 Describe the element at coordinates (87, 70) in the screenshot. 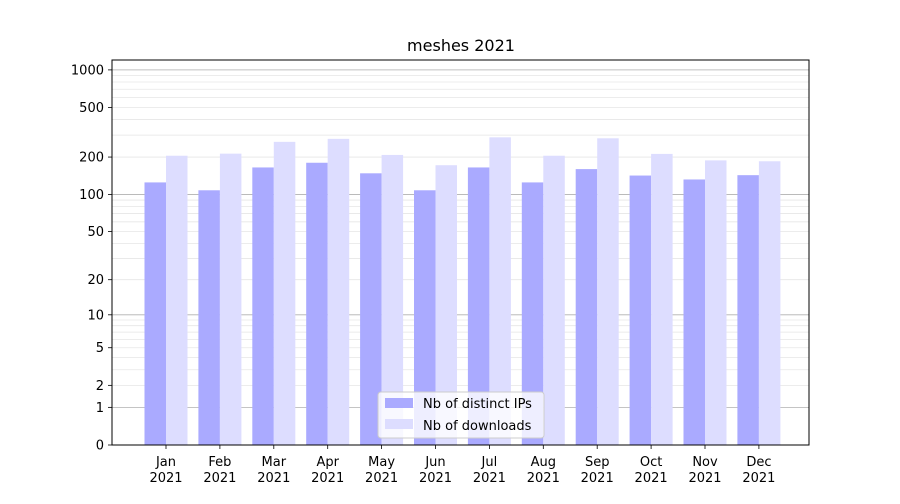

I see `y-tick-label: 1000` at that location.